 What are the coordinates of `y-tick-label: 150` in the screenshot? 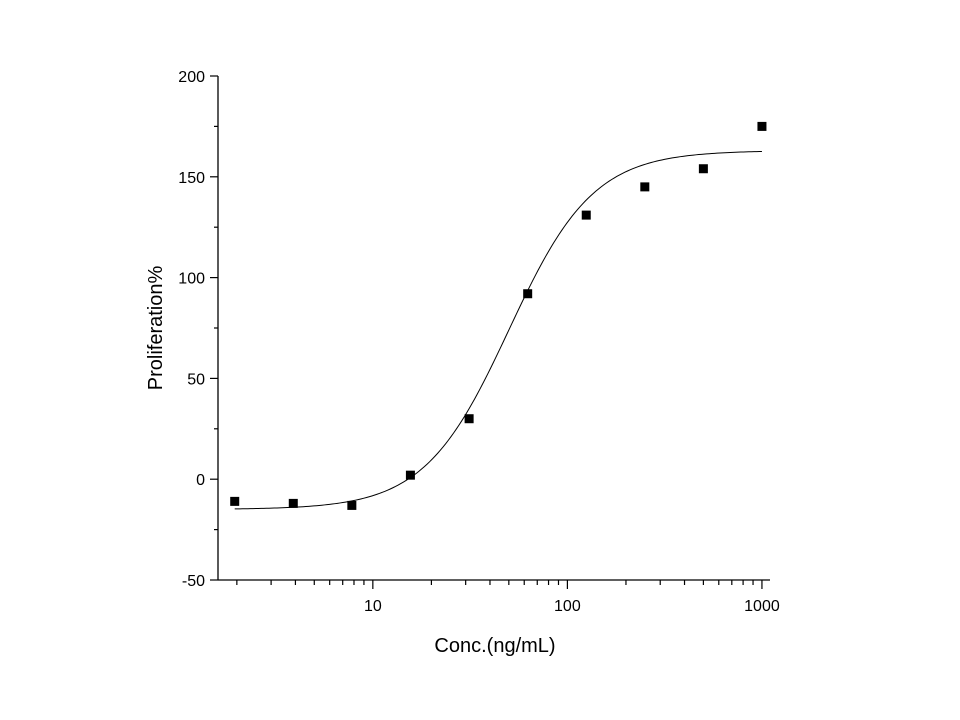 It's located at (191, 178).